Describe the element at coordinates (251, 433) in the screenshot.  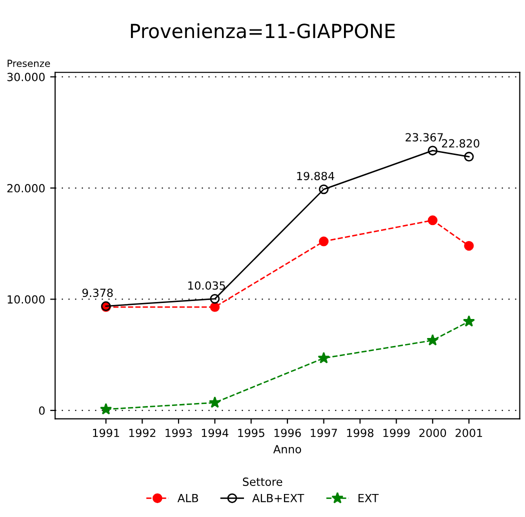
I see `x-tick-label: 1995` at that location.